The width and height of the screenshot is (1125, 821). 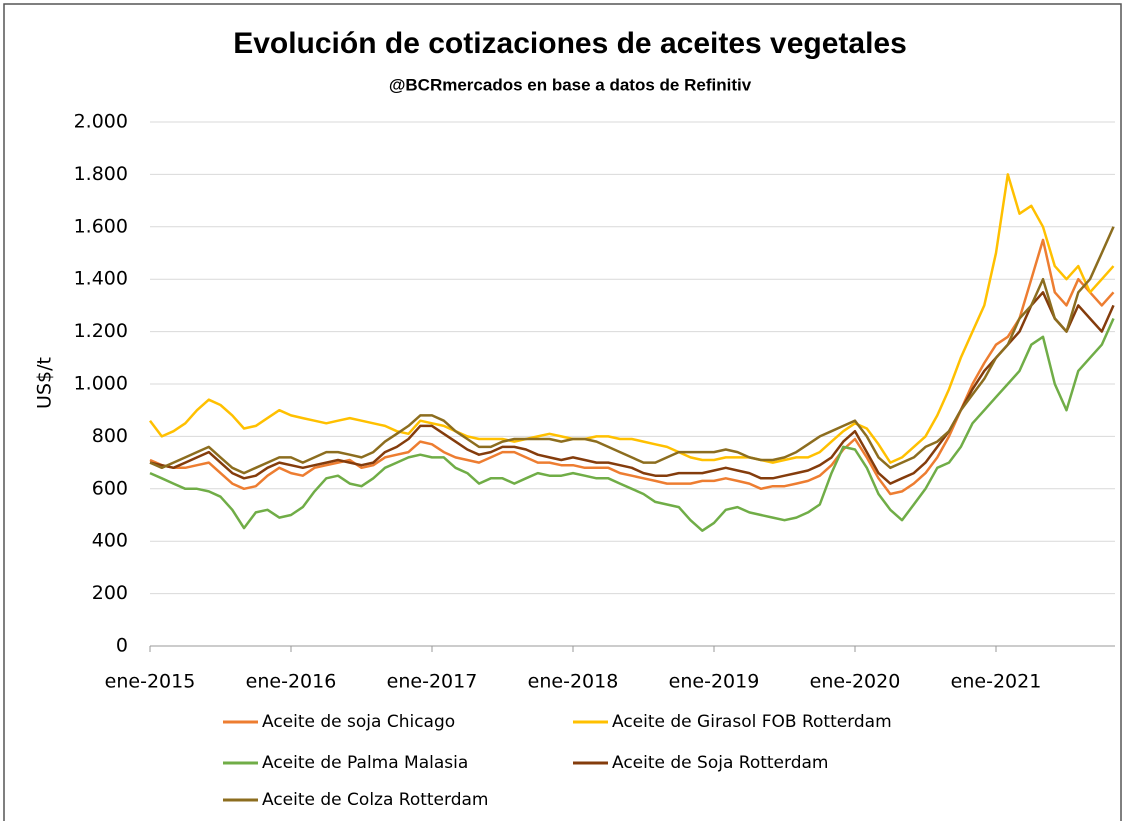 What do you see at coordinates (720, 763) in the screenshot?
I see `legend-label: Aceite de Soja Rotterdam` at bounding box center [720, 763].